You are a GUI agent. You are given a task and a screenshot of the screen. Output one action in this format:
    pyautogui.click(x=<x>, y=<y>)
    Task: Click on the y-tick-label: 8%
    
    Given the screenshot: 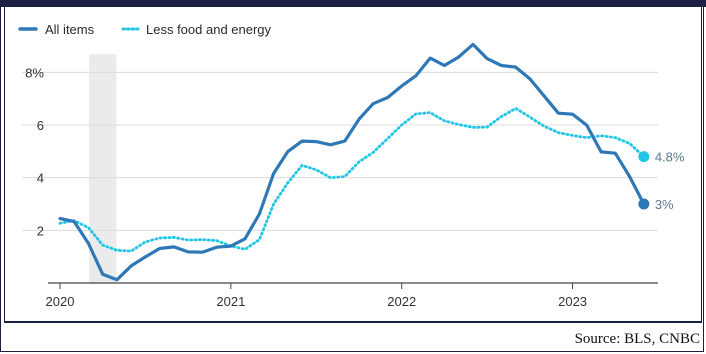 What is the action you would take?
    pyautogui.click(x=34, y=72)
    